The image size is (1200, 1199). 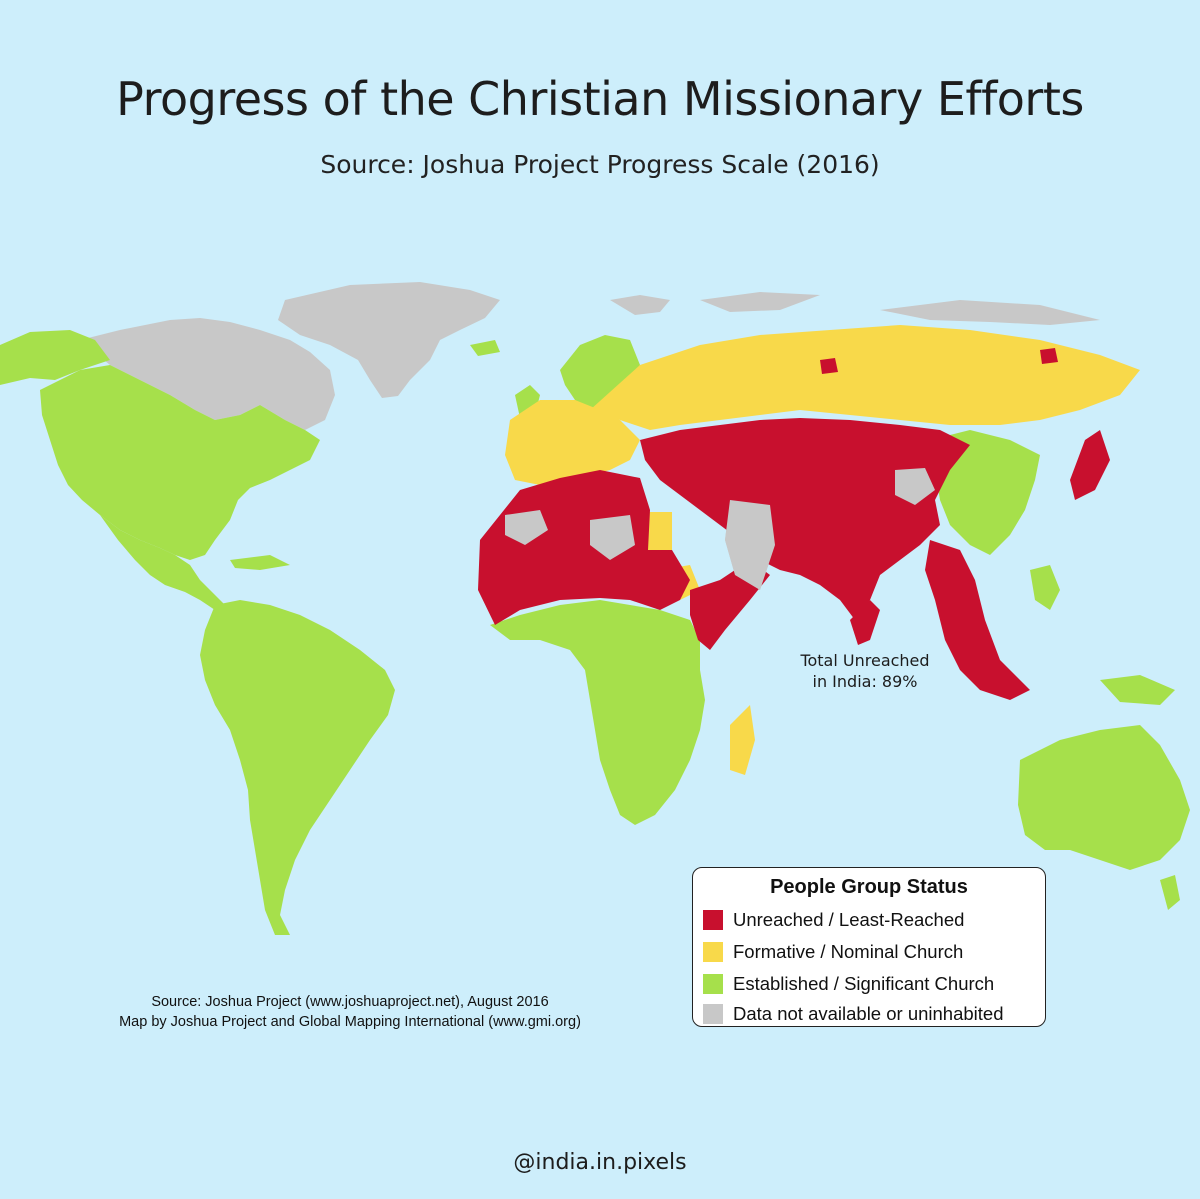 I want to click on legend-item-formative: Formative / Nominal Church, so click(x=833, y=952).